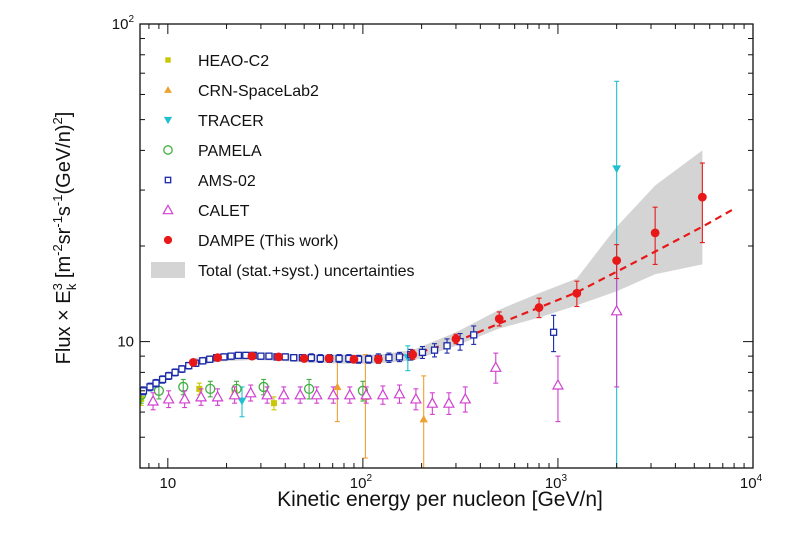 The height and width of the screenshot is (535, 800). What do you see at coordinates (213, 121) in the screenshot?
I see `legend-item-tracer: TRACER` at bounding box center [213, 121].